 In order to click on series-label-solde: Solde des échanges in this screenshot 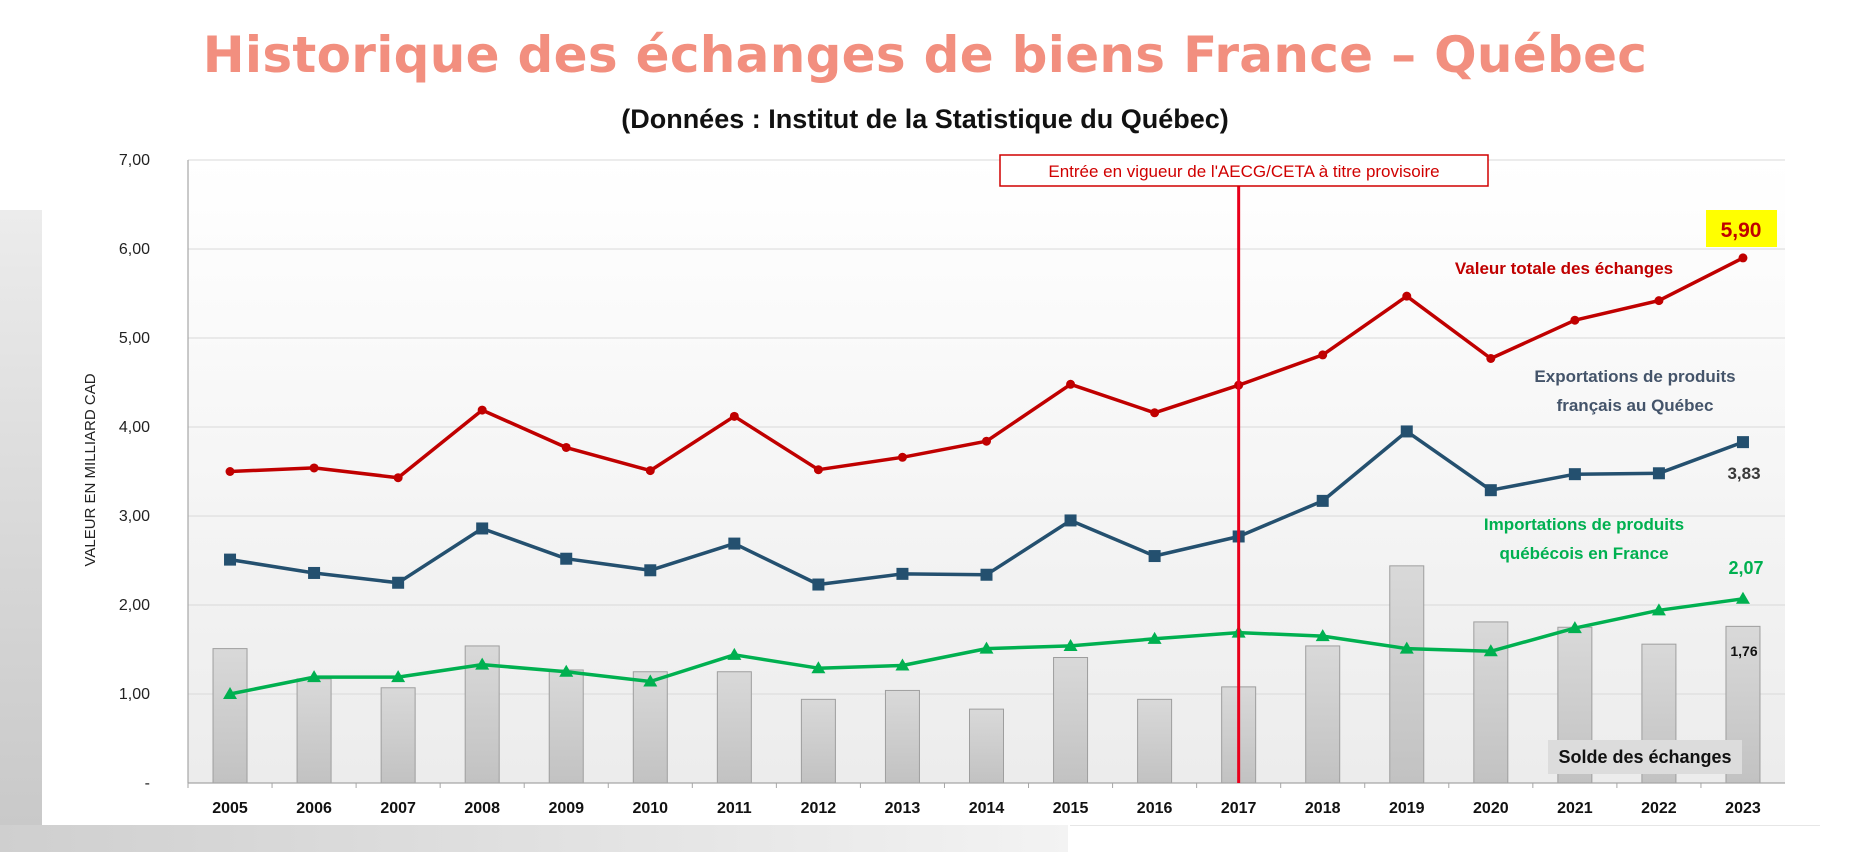, I will do `click(1644, 757)`.